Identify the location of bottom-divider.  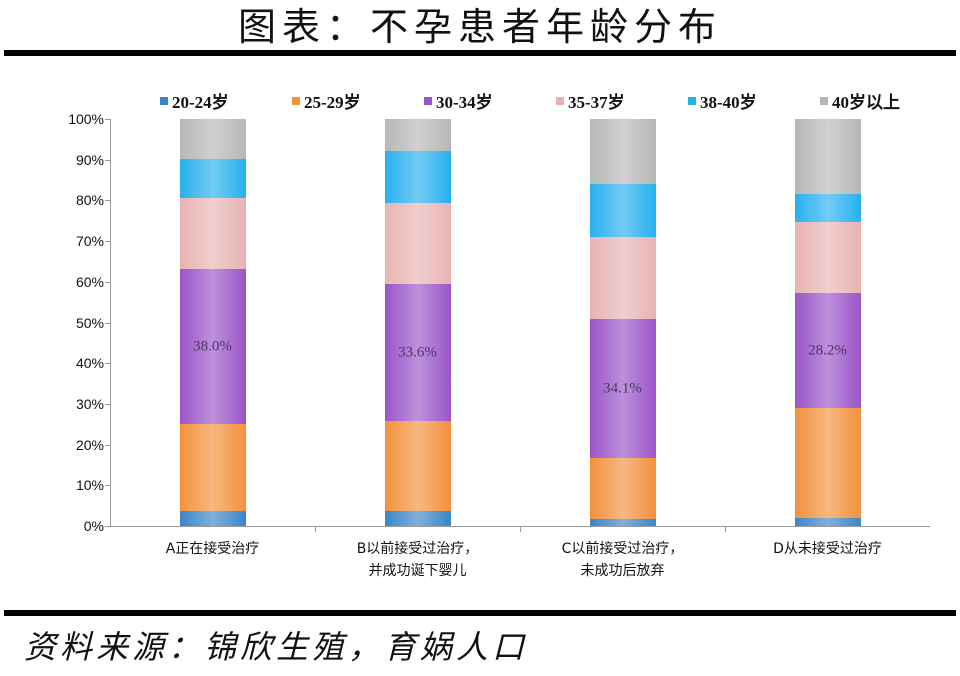
(480, 613).